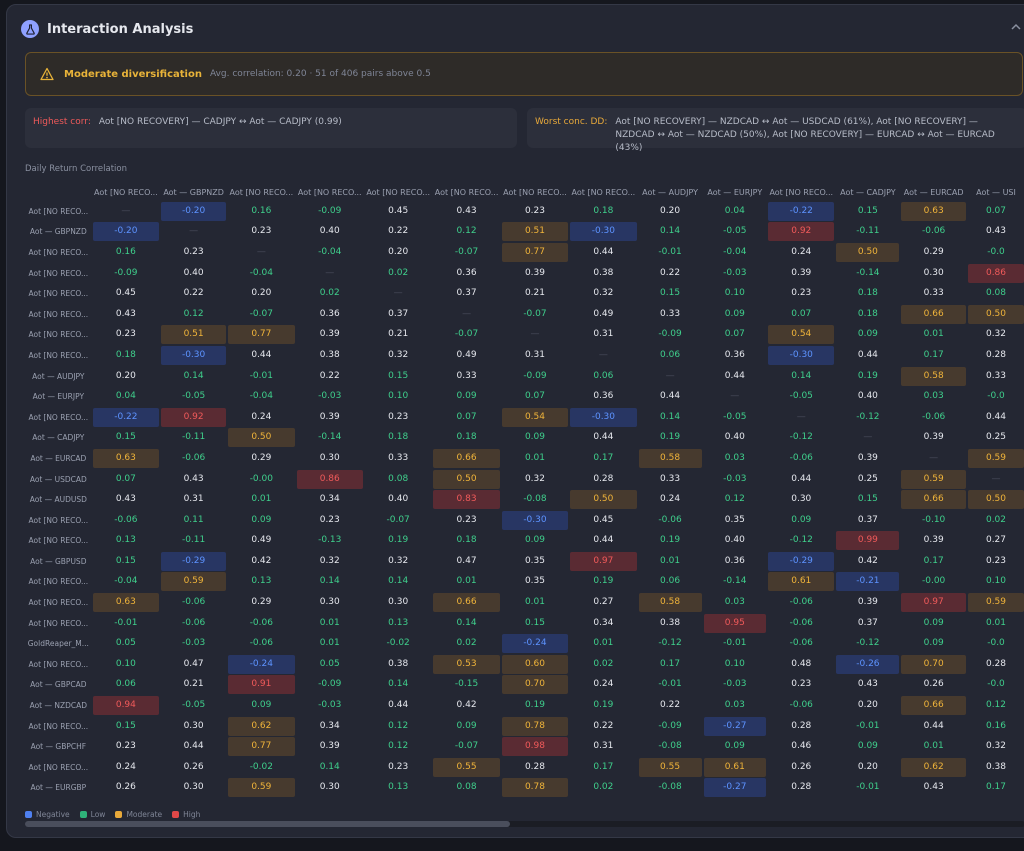 This screenshot has width=1024, height=851. What do you see at coordinates (670, 458) in the screenshot?
I see `correlation-cell: 0.58` at bounding box center [670, 458].